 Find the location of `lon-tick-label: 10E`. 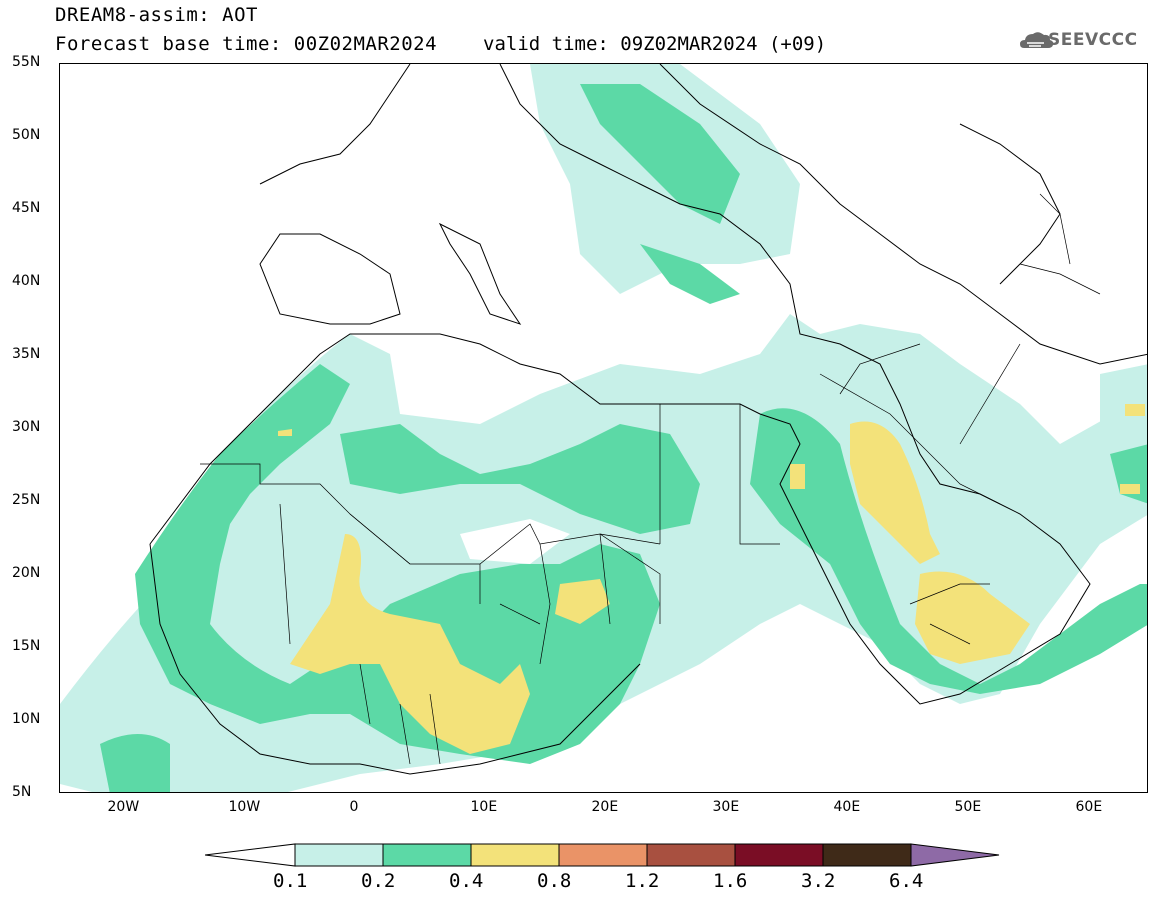

lon-tick-label: 10E is located at coordinates (484, 807).